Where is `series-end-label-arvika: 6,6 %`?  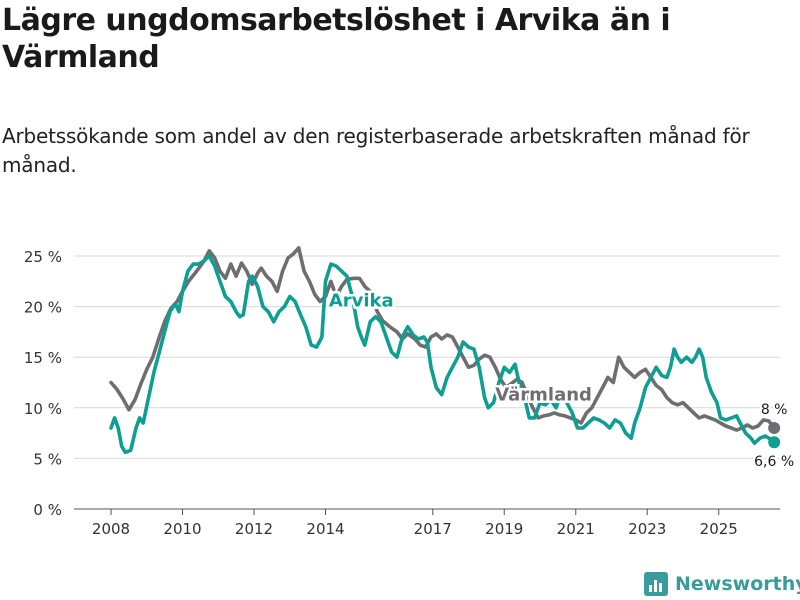 series-end-label-arvika: 6,6 % is located at coordinates (774, 462).